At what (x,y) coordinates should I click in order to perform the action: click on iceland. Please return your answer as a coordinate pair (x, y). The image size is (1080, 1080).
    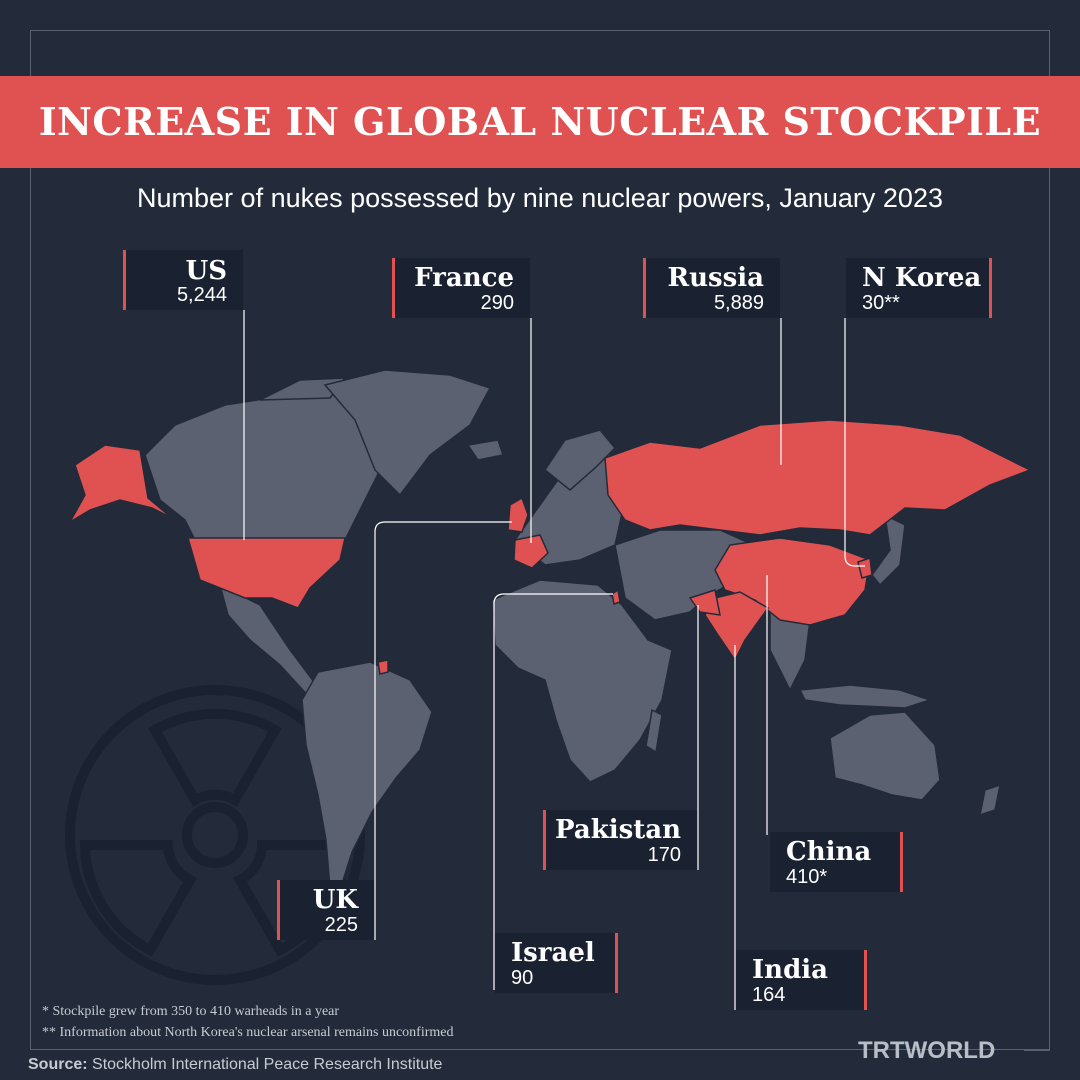
    Looking at the image, I should click on (485, 450).